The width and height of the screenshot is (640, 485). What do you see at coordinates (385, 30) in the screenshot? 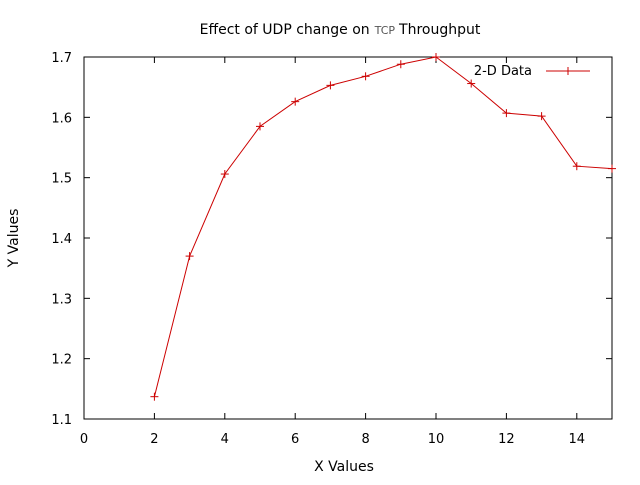
I see `chart-title-acronym: TCP` at bounding box center [385, 30].